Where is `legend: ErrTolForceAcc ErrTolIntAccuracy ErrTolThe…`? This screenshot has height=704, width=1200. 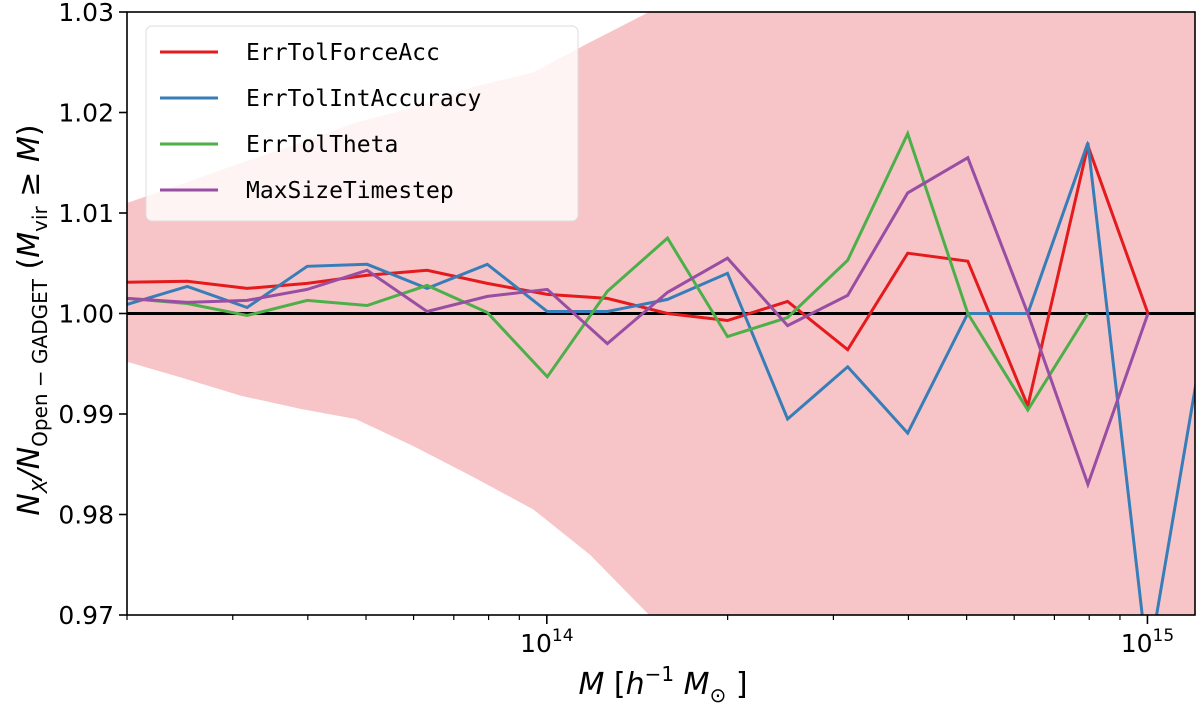 legend: ErrTolForceAcc ErrTolIntAccuracy ErrTolThe… is located at coordinates (362, 123).